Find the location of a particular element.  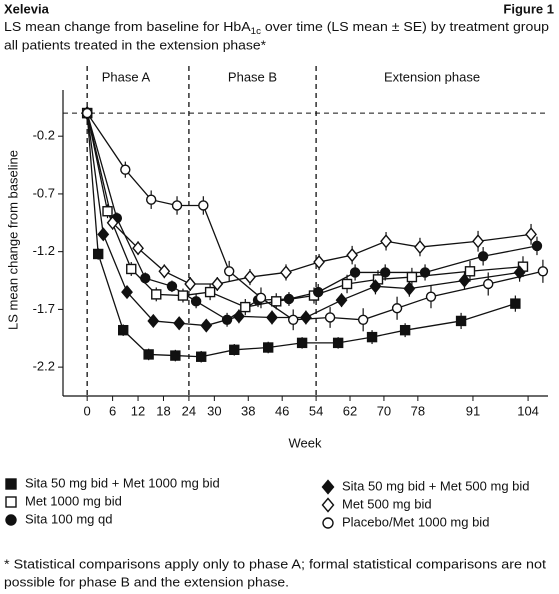

x-tick-label: 70 is located at coordinates (384, 410).